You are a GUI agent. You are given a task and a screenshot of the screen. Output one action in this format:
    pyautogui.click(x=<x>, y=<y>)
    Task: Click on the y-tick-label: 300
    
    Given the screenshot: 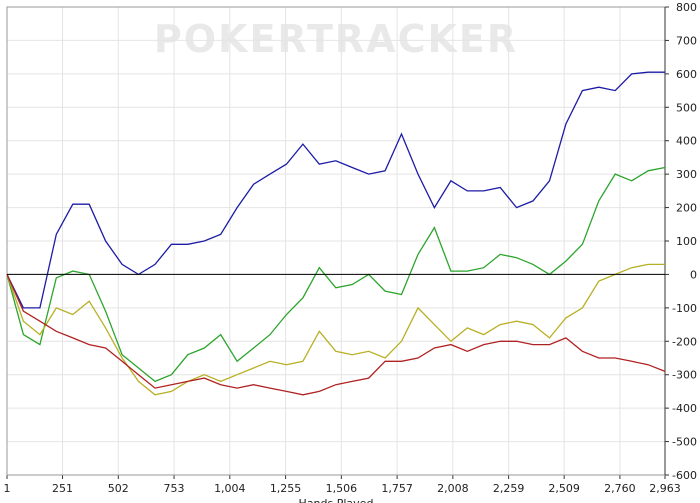 What is the action you would take?
    pyautogui.click(x=686, y=174)
    